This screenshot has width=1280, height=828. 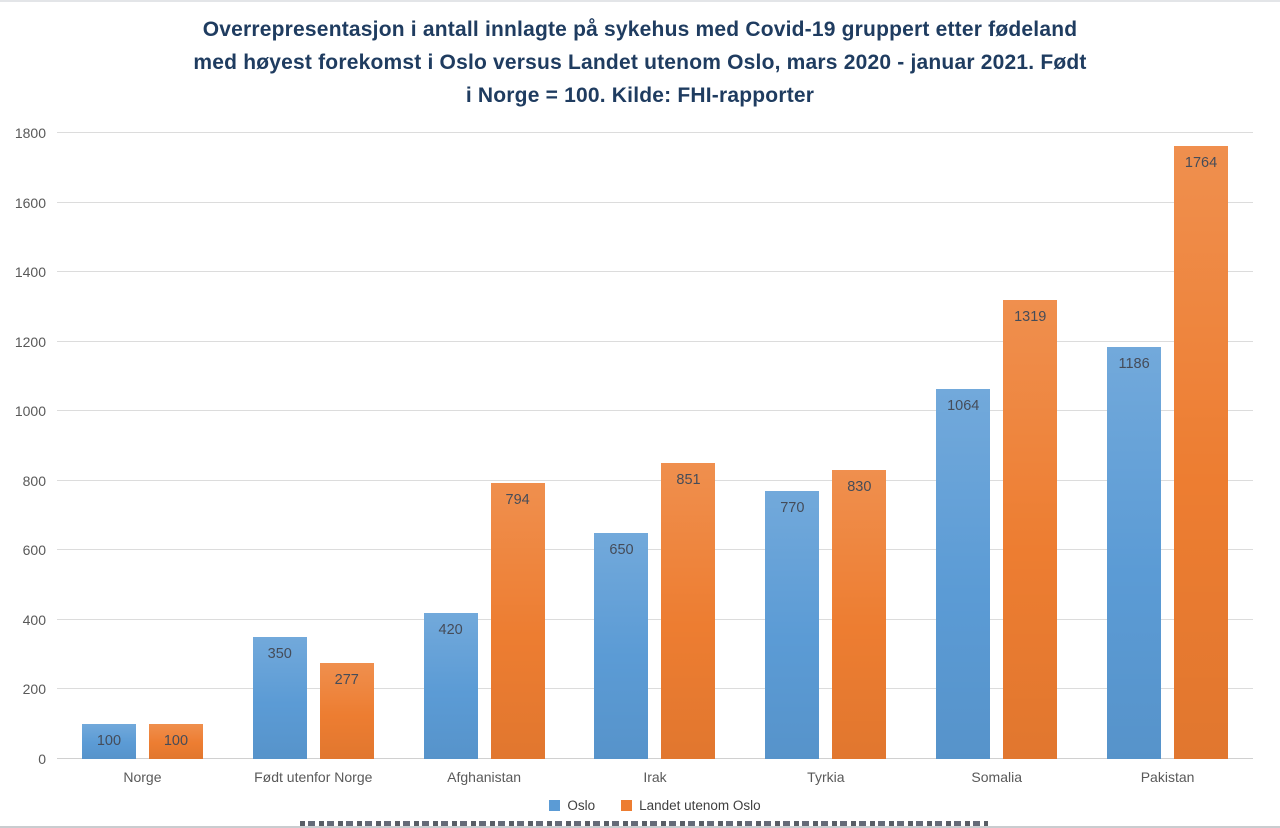 I want to click on y-axis-tick-0: 0, so click(x=42, y=759).